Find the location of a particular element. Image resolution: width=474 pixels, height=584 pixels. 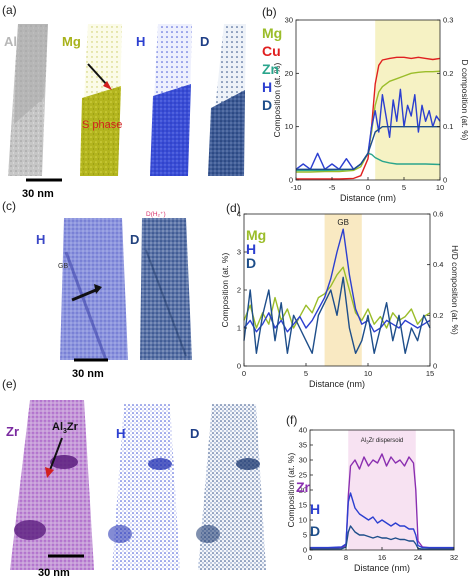

d-label-c: D is located at coordinates (134, 239).